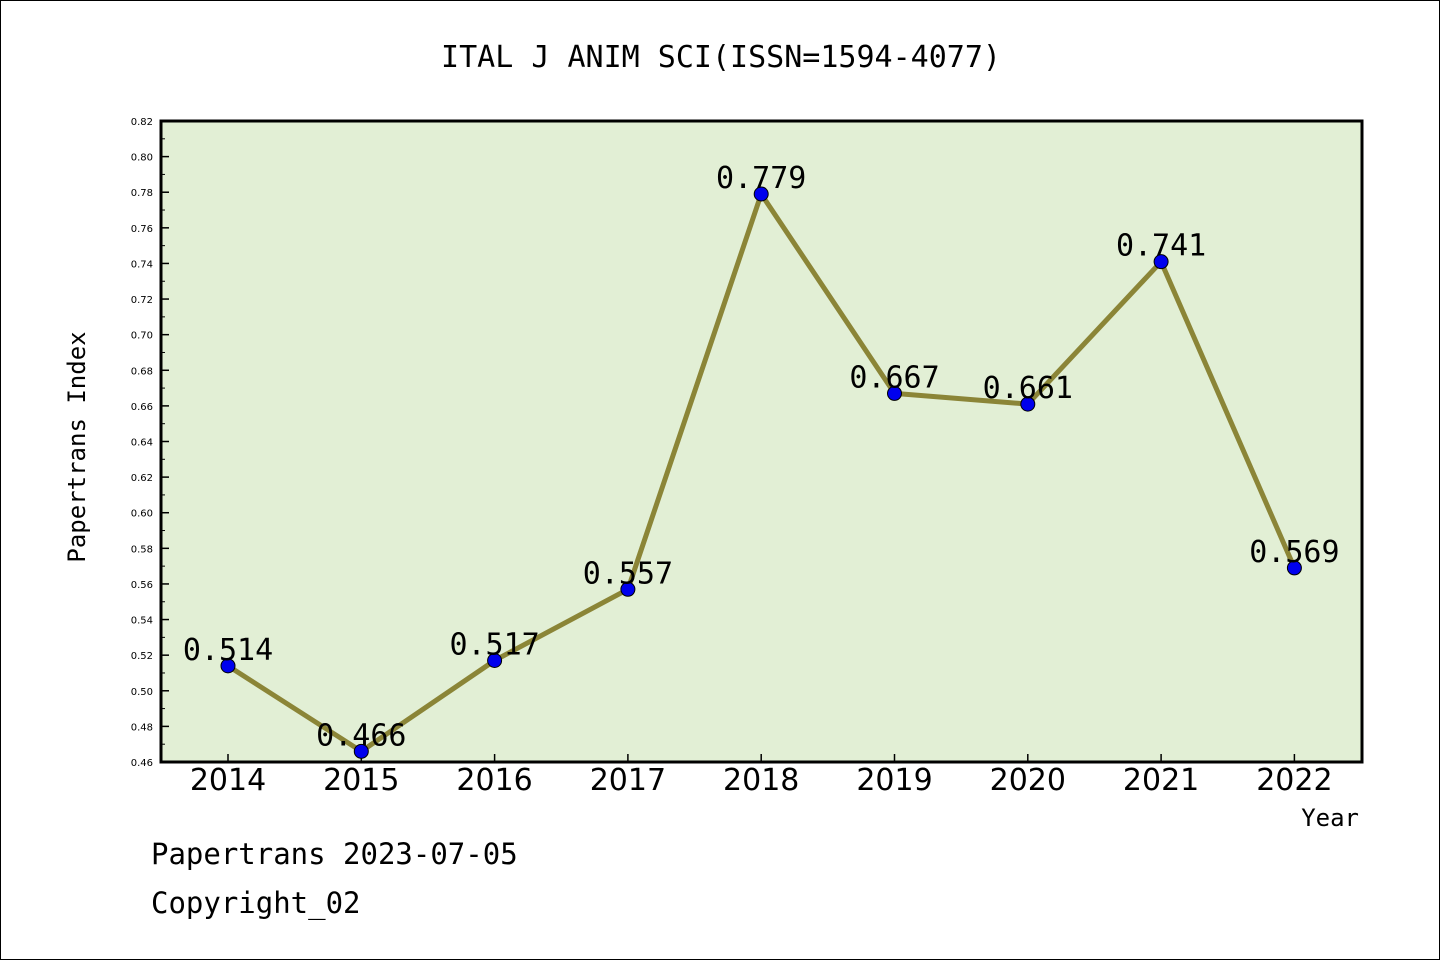  Describe the element at coordinates (628, 780) in the screenshot. I see `x-tick-label: 2017` at that location.